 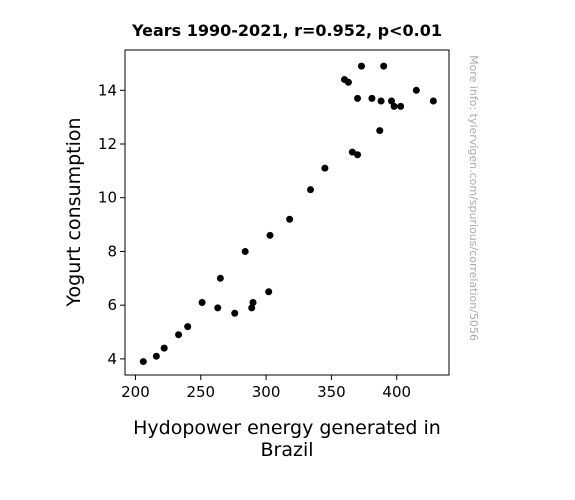 I want to click on x-tick-label-350: 350, so click(x=331, y=392).